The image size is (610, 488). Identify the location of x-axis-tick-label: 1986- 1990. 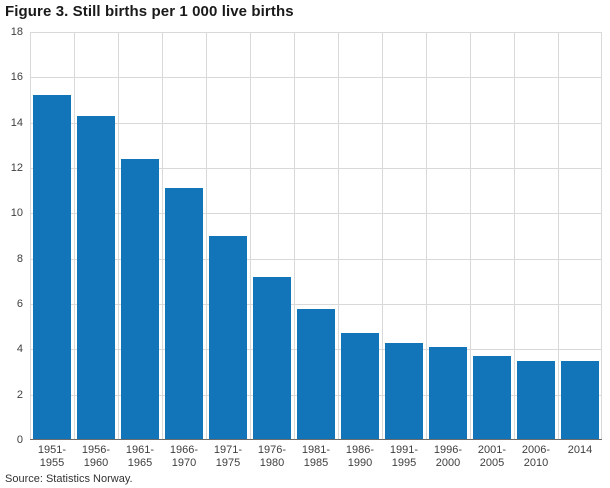
(360, 456).